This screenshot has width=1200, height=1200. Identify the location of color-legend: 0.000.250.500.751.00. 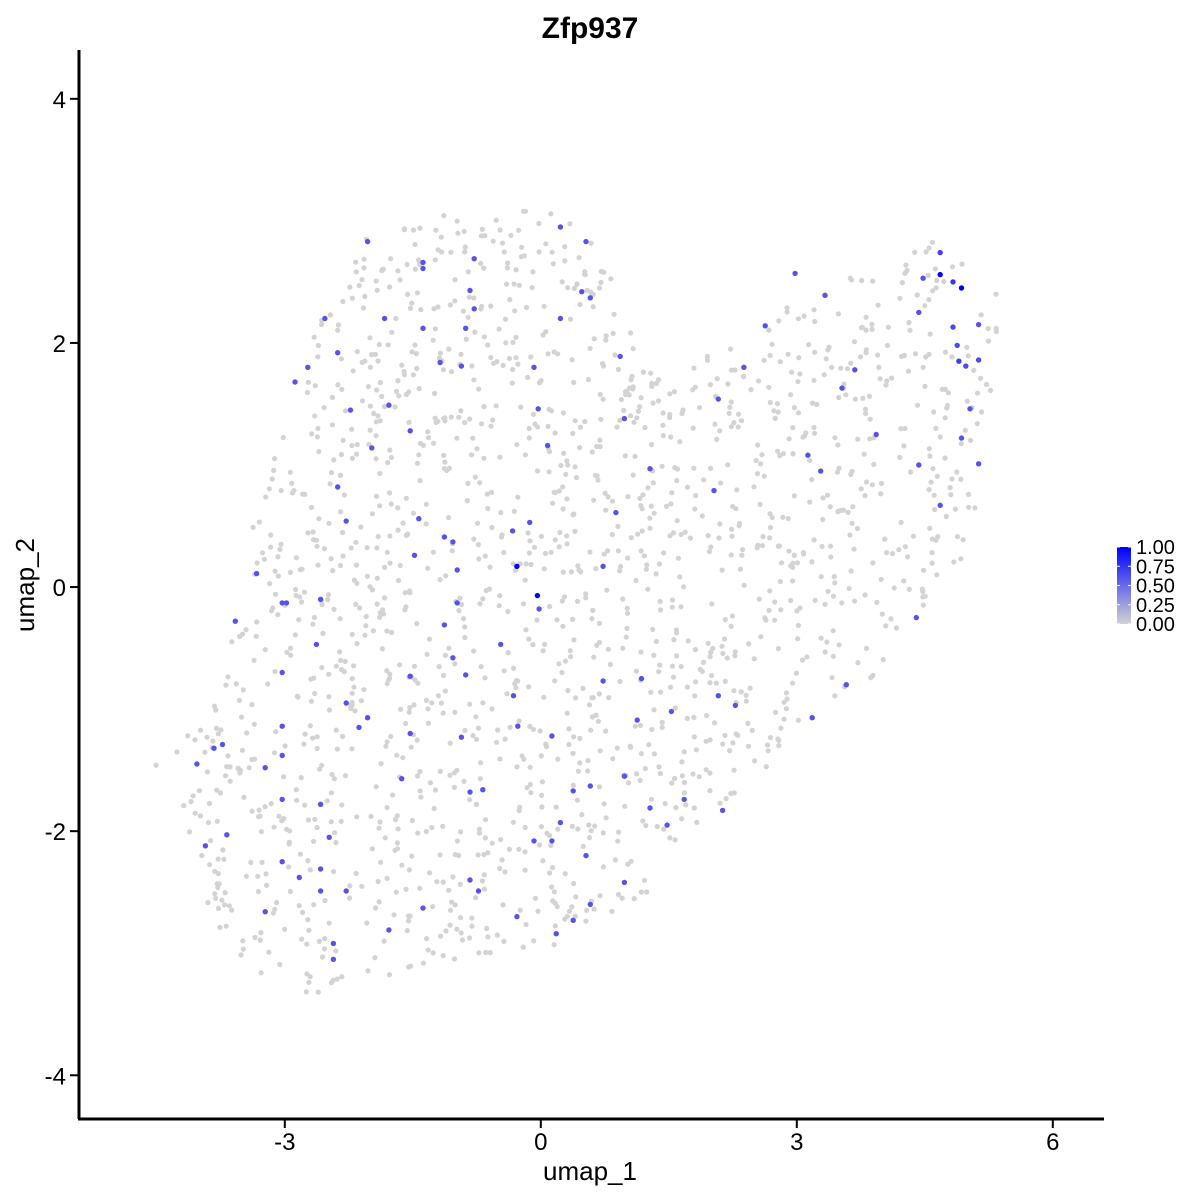
(1146, 586).